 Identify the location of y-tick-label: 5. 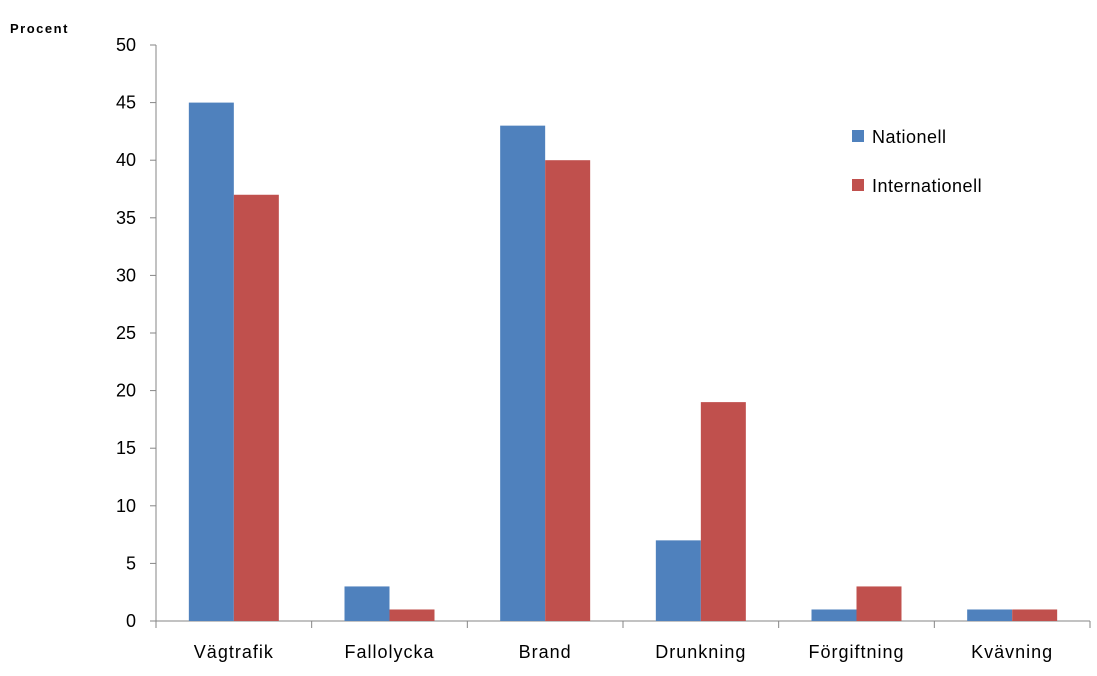
(131, 563).